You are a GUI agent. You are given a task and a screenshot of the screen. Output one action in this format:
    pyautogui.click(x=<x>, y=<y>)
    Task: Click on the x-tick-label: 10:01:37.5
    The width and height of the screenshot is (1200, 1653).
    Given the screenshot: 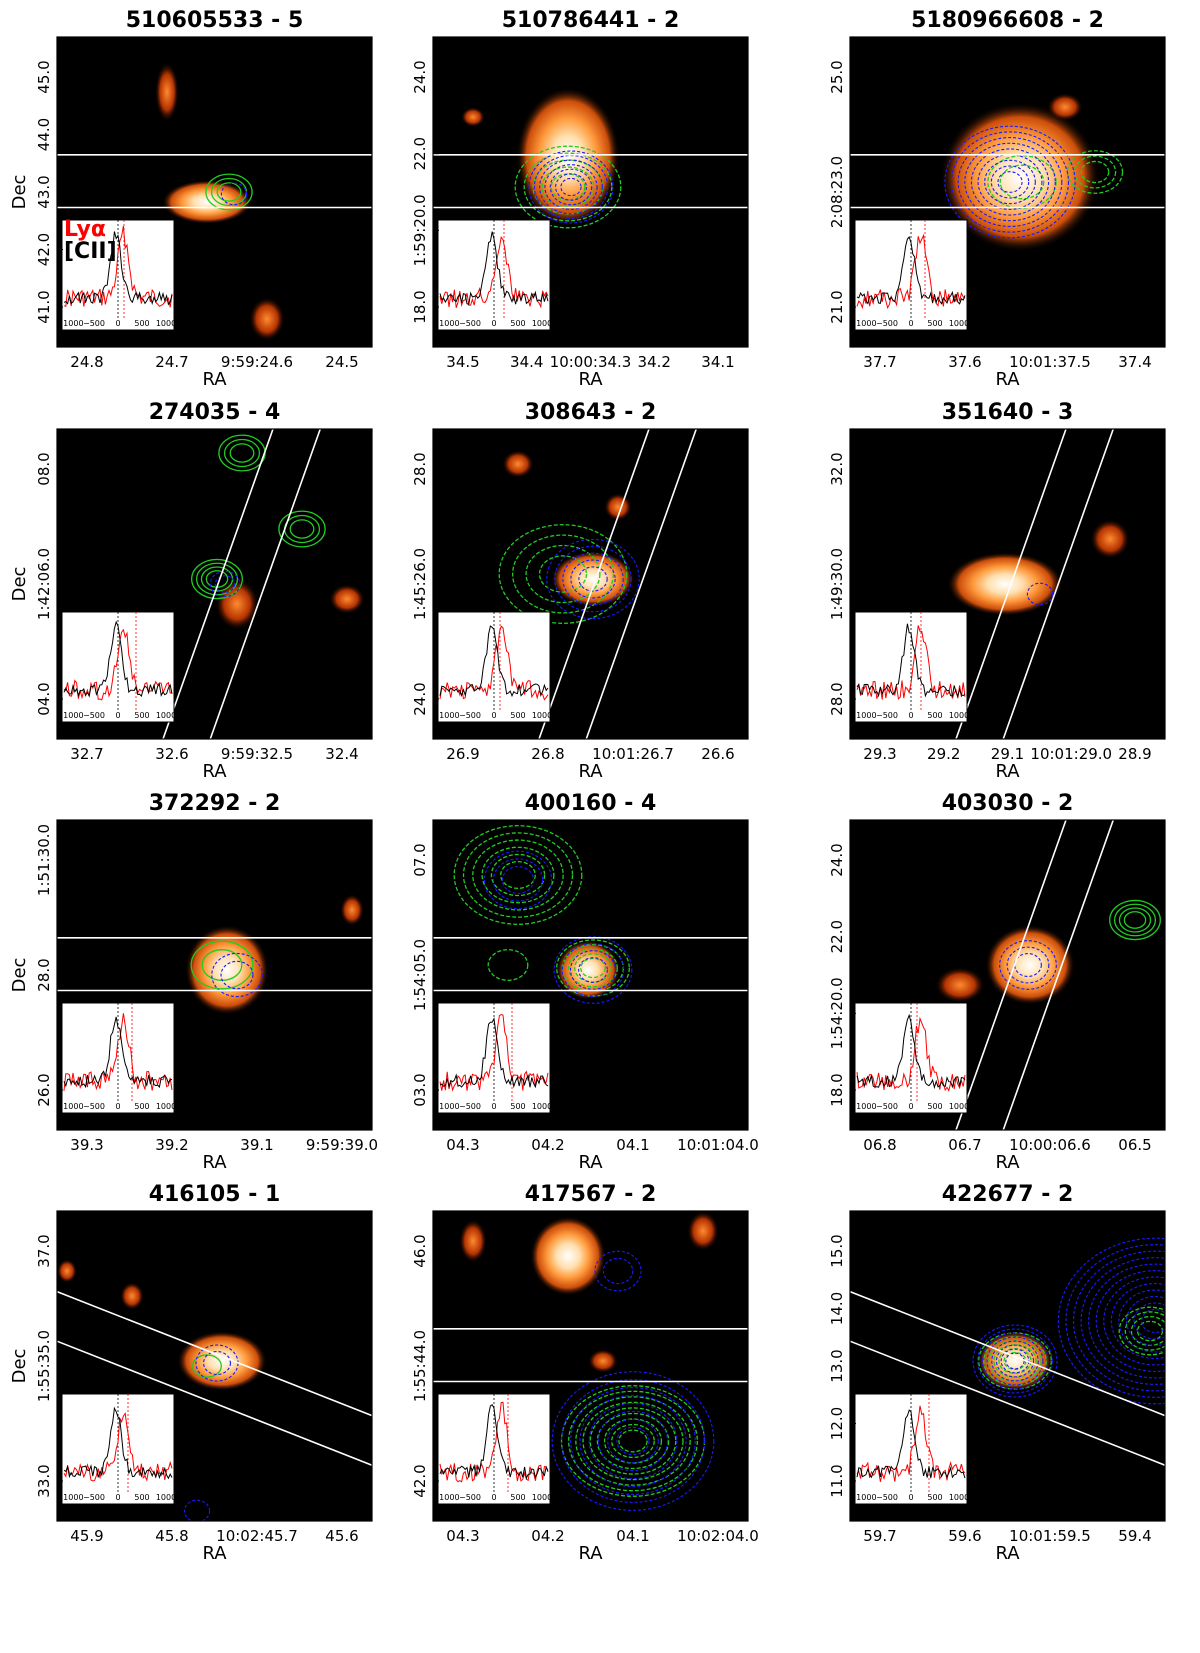 What is the action you would take?
    pyautogui.click(x=1050, y=362)
    